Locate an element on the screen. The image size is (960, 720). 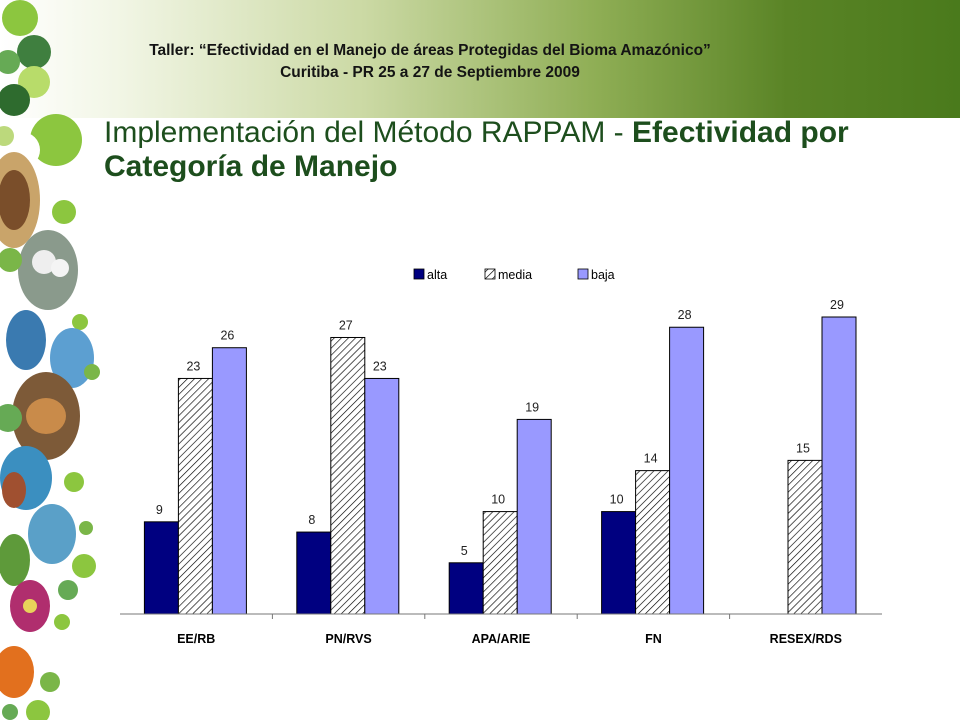
bar-alta-ee-rb is located at coordinates (161, 568).